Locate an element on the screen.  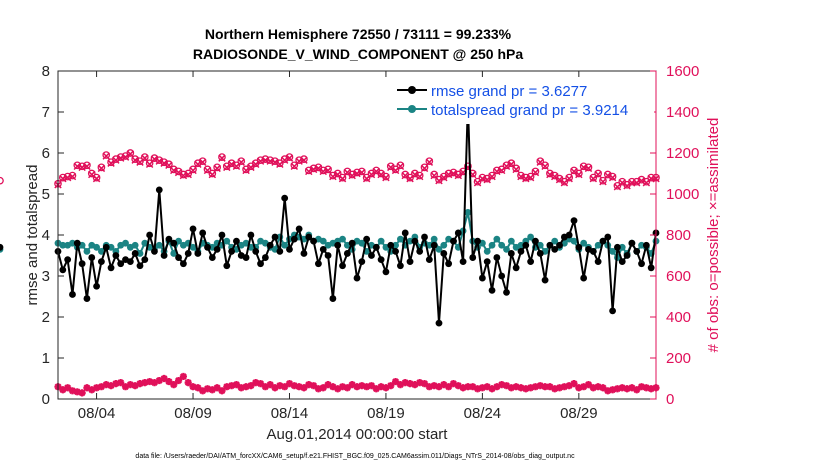
legend-box is located at coordinates (525, 102).